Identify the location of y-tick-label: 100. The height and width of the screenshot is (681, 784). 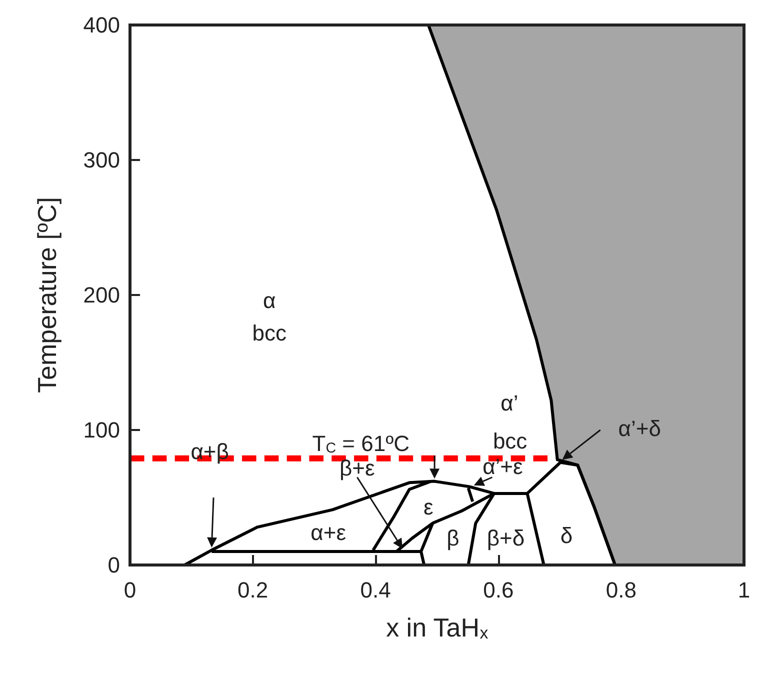
(101, 430).